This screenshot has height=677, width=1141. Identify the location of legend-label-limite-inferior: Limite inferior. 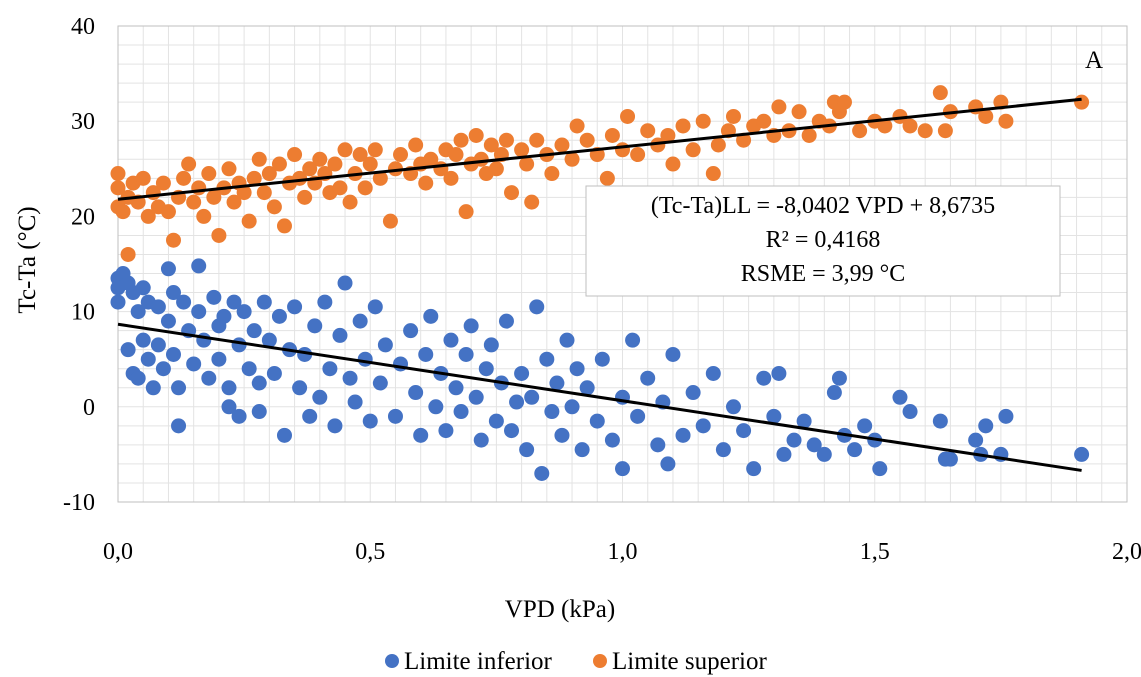
(478, 661).